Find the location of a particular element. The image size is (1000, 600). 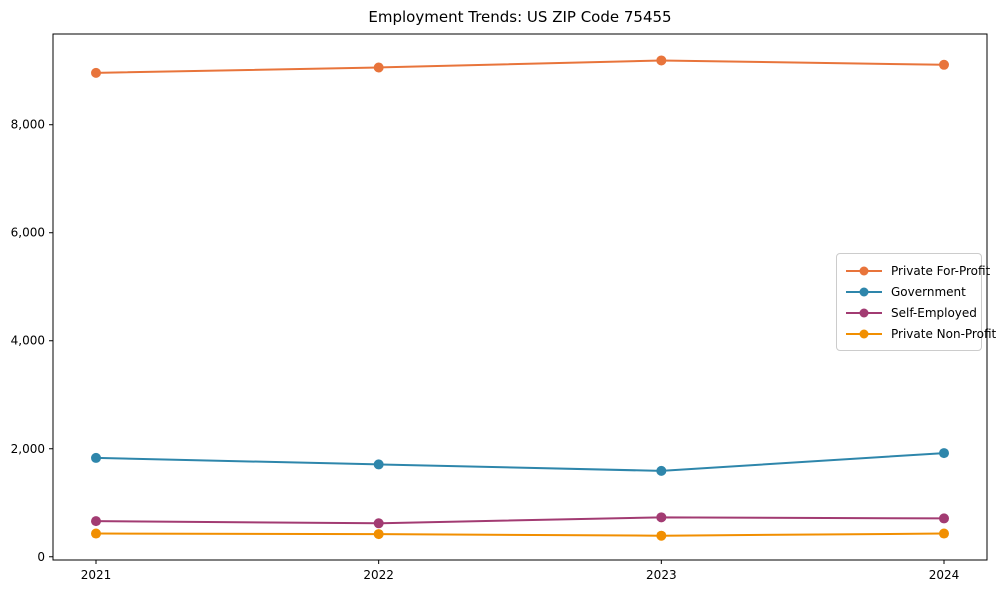

y-tick-label: 2,000 is located at coordinates (28, 449).